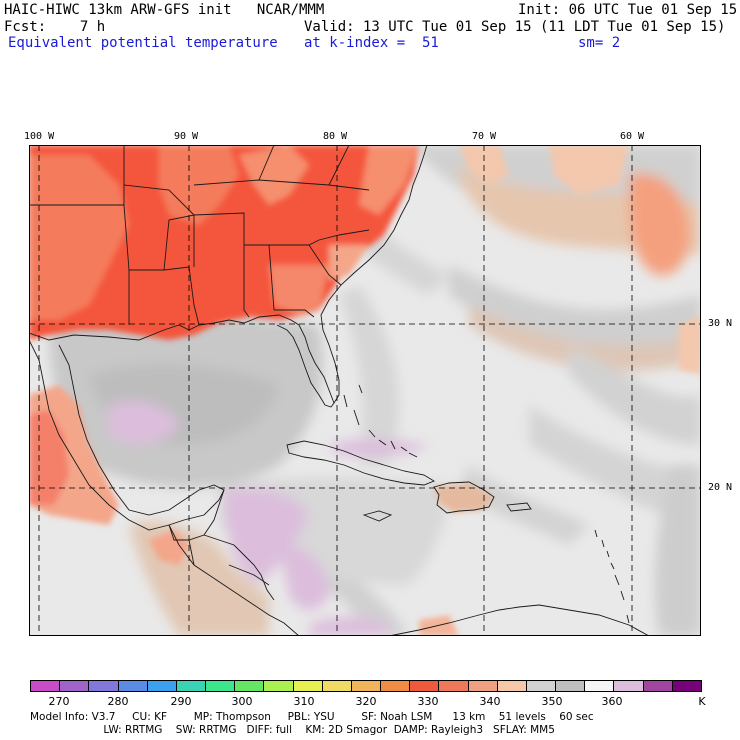  What do you see at coordinates (186, 136) in the screenshot?
I see `lon-label-90w: 90 W` at bounding box center [186, 136].